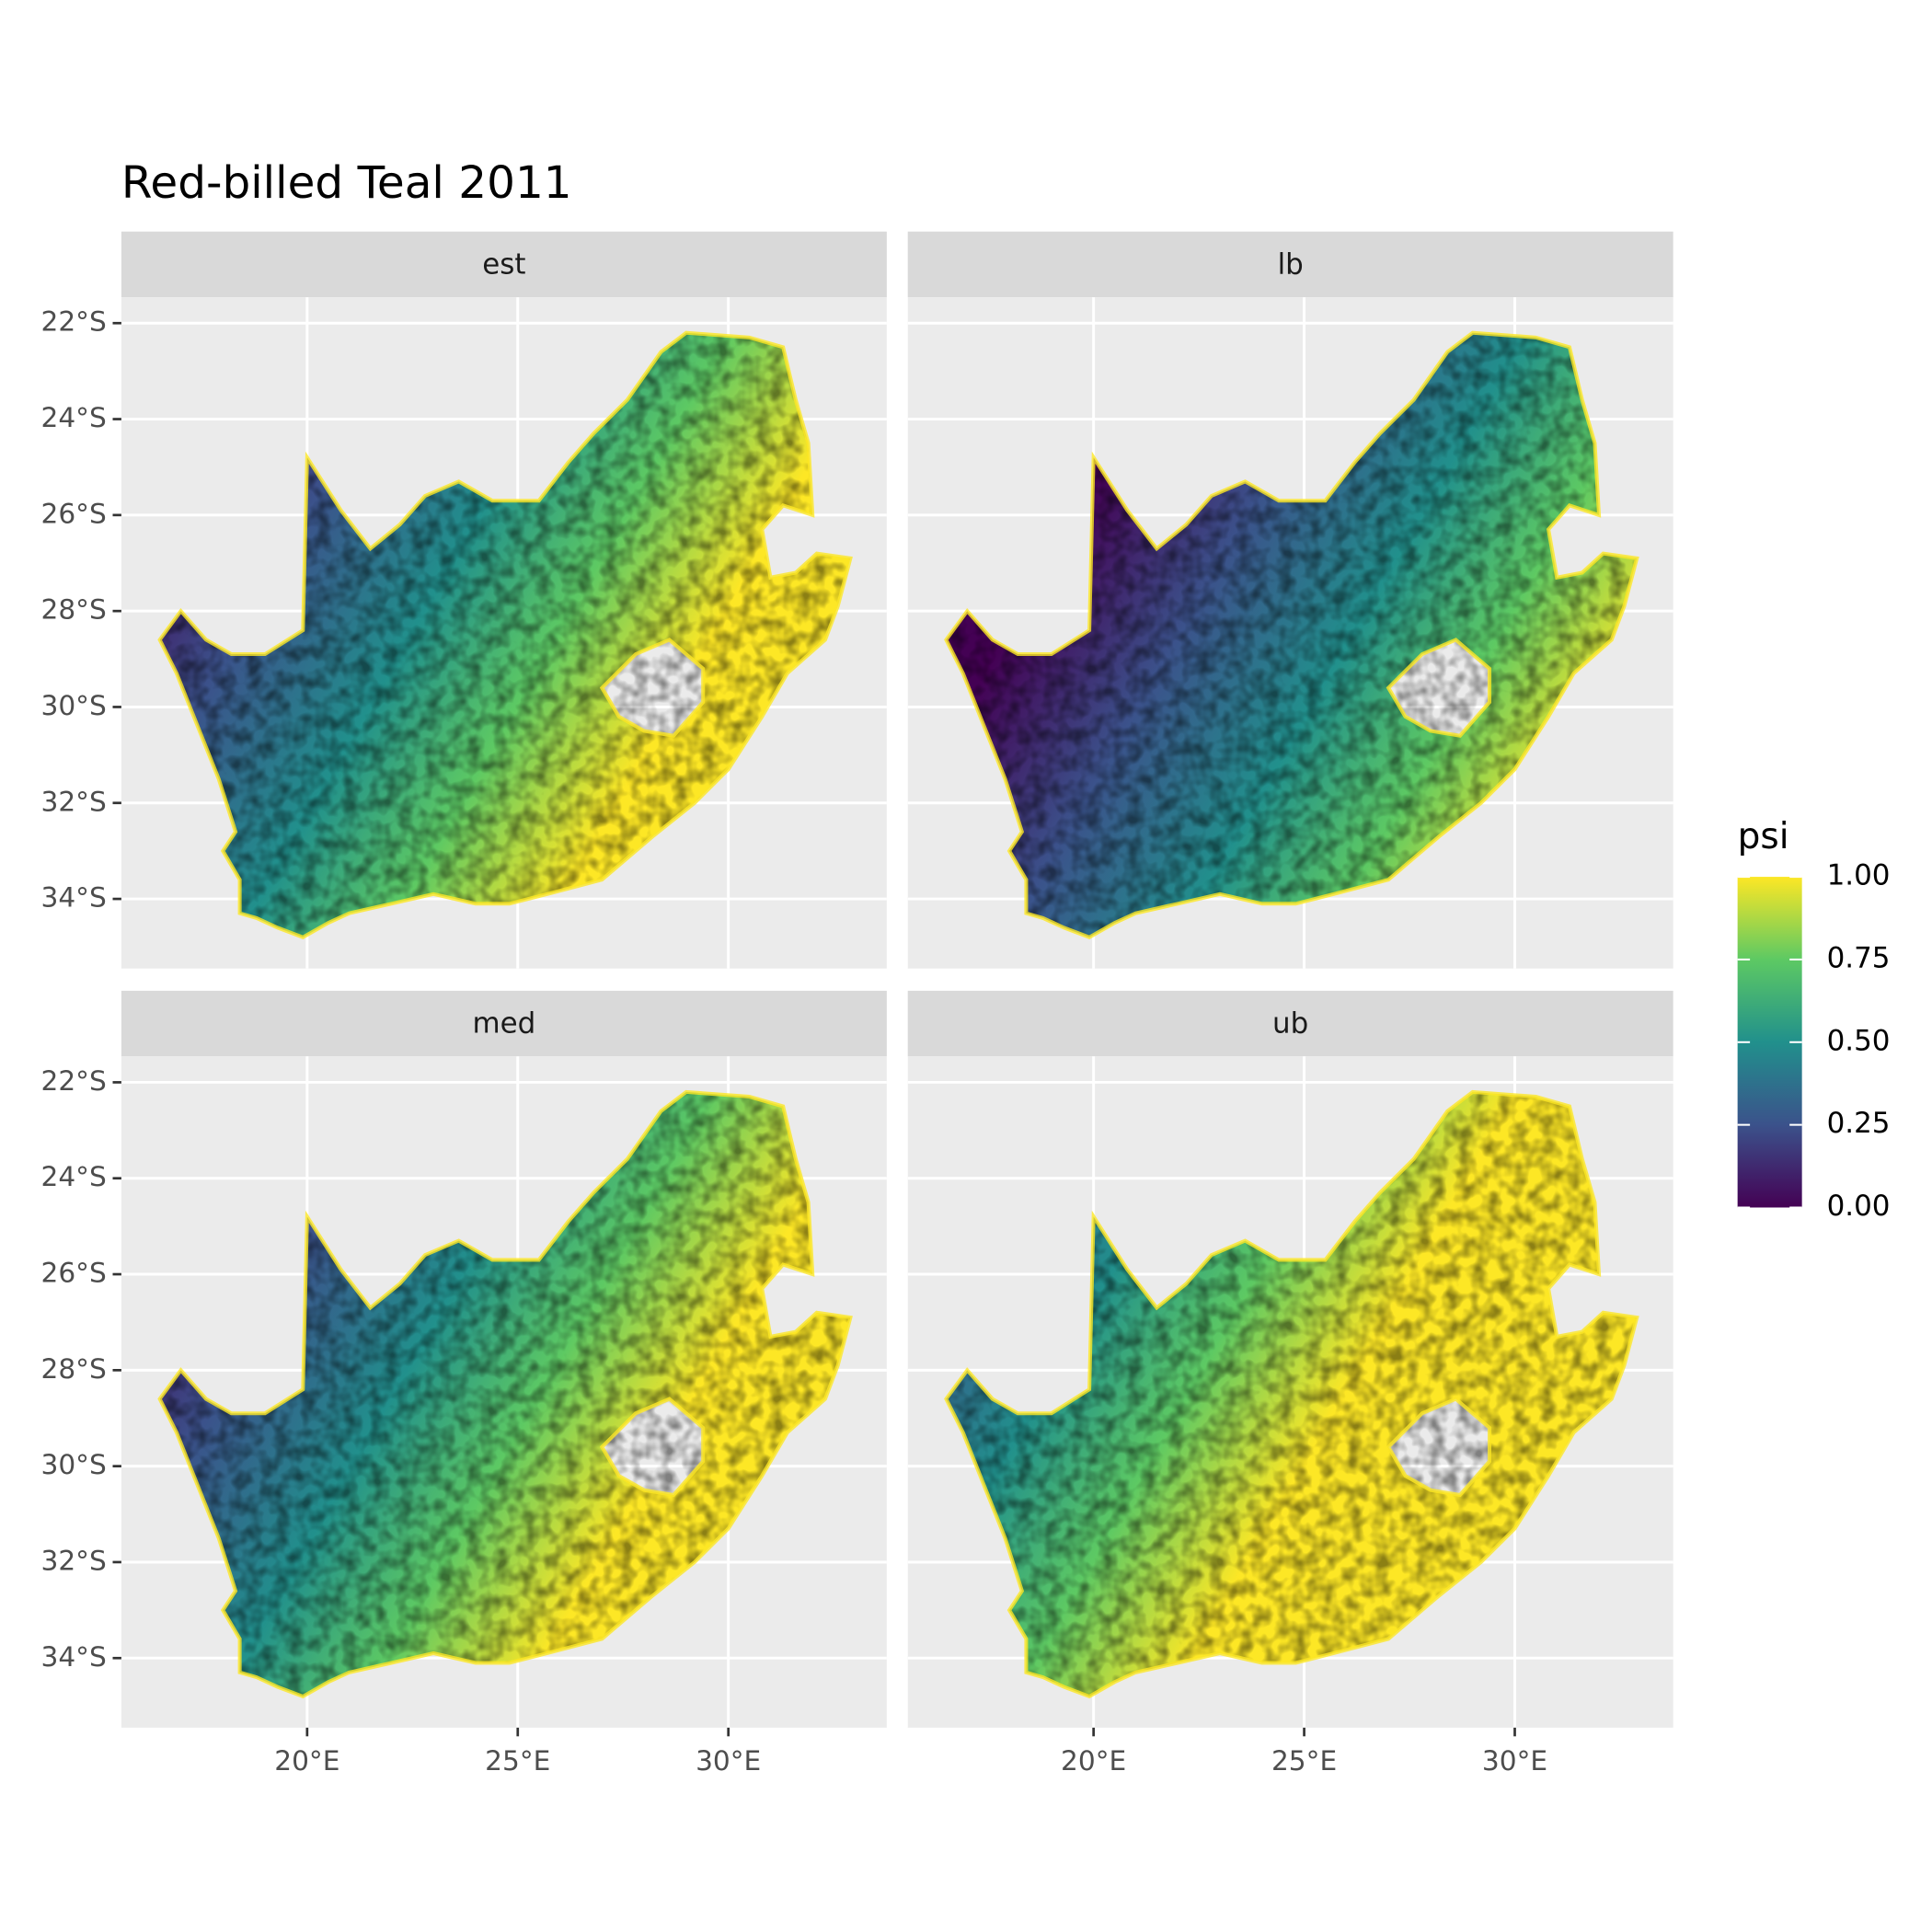  I want to click on facet-label: ub, so click(1290, 1023).